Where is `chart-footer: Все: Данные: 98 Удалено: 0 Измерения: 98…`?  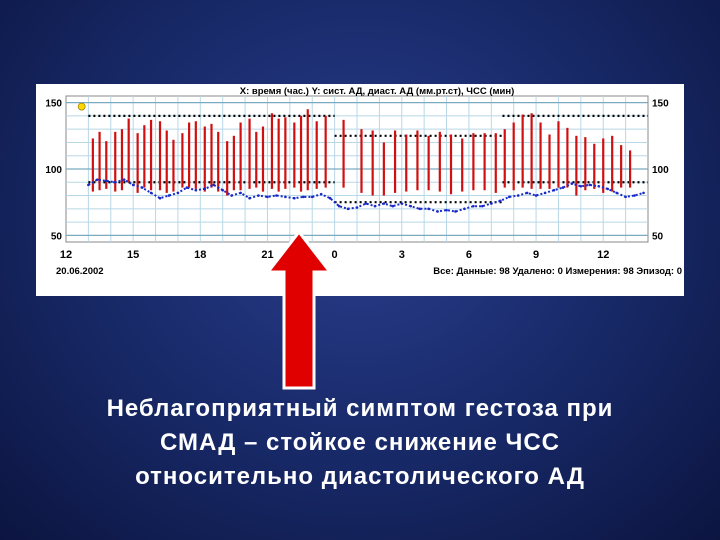
chart-footer: Все: Данные: 98 Удалено: 0 Измерения: 98… is located at coordinates (557, 271).